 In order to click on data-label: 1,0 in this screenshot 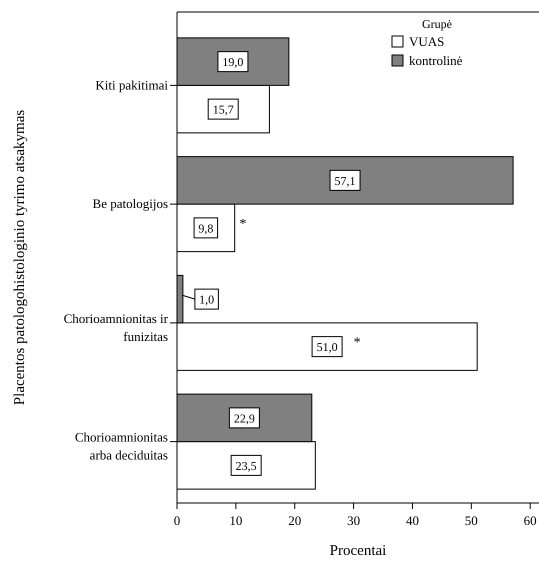, I will do `click(206, 299)`.